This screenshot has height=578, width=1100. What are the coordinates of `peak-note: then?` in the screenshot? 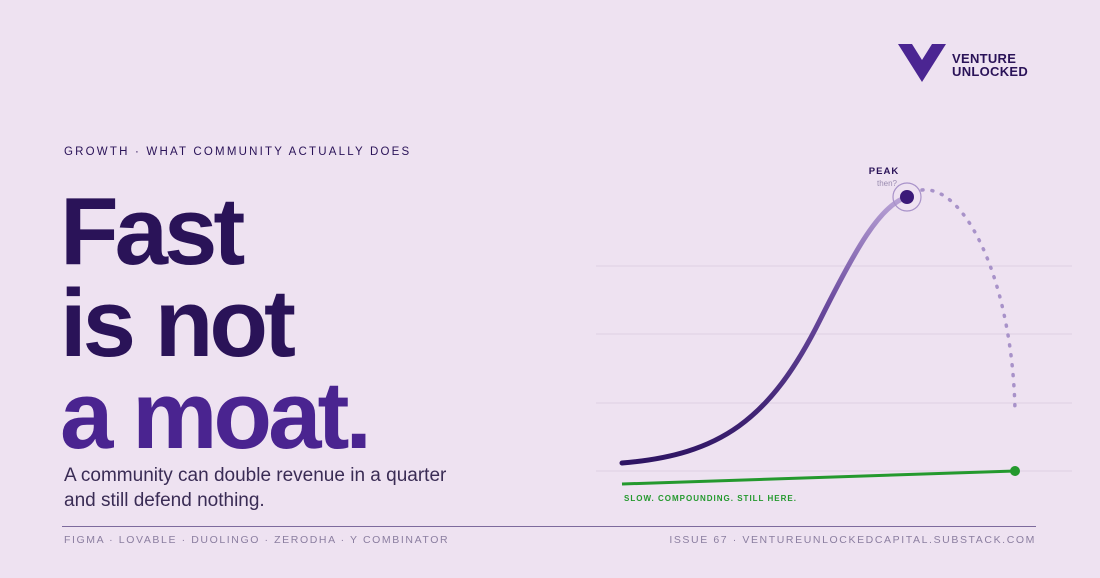 It's located at (887, 183).